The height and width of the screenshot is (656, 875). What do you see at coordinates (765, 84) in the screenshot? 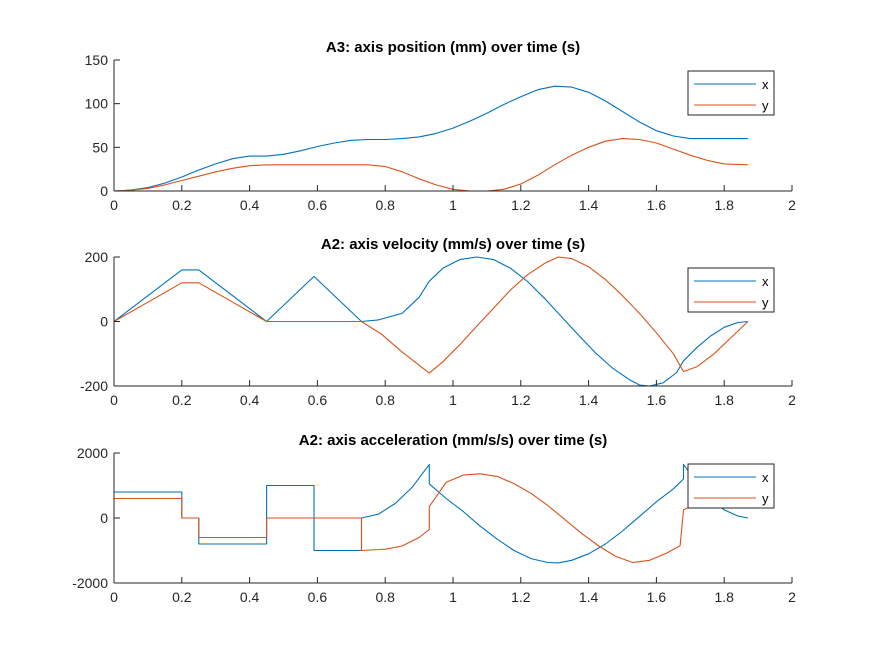
I see `position-legend-label-x: x` at bounding box center [765, 84].